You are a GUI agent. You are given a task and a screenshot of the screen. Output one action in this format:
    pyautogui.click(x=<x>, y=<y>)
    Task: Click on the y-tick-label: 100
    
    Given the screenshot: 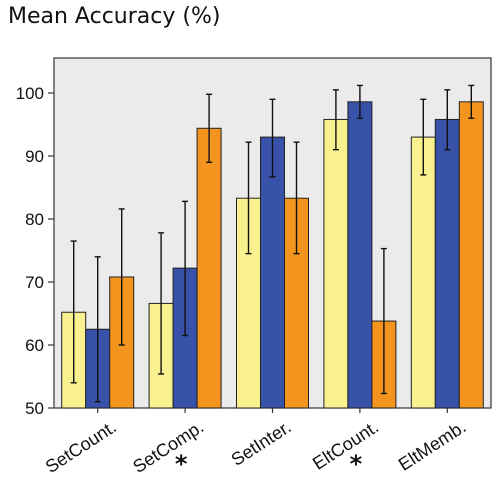 What is the action you would take?
    pyautogui.click(x=30, y=93)
    